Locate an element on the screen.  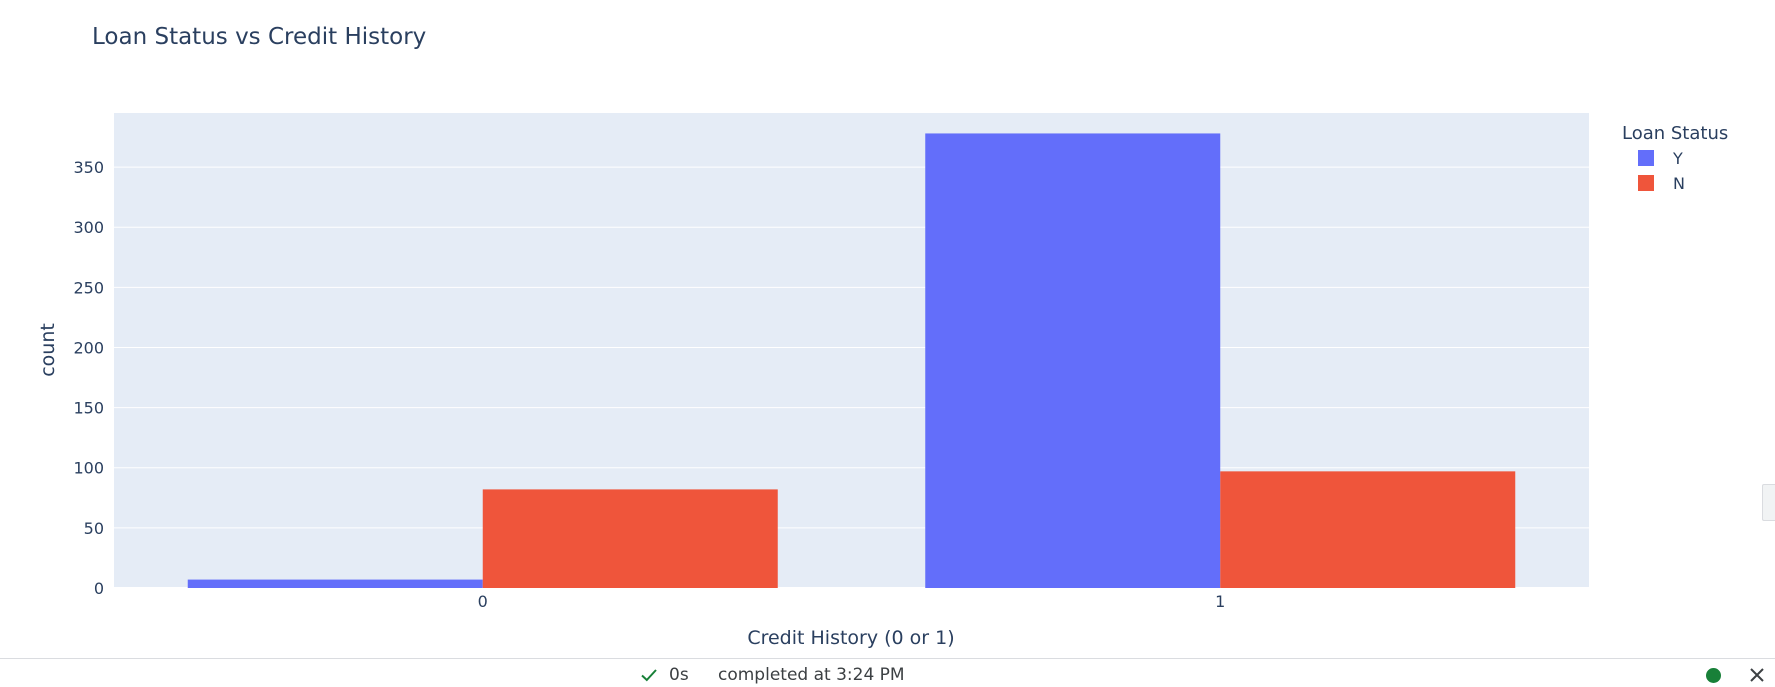
y-tick-label: 50 is located at coordinates (94, 528).